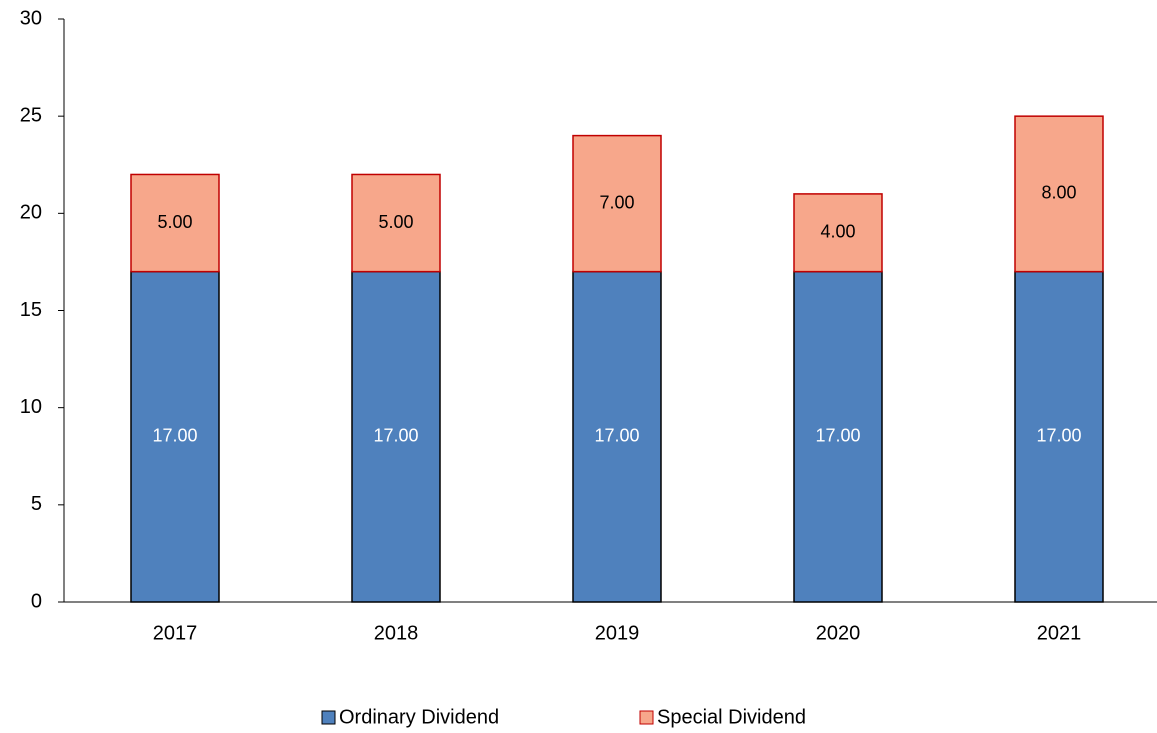  What do you see at coordinates (419, 717) in the screenshot?
I see `legend-label: Ordinary Dividend` at bounding box center [419, 717].